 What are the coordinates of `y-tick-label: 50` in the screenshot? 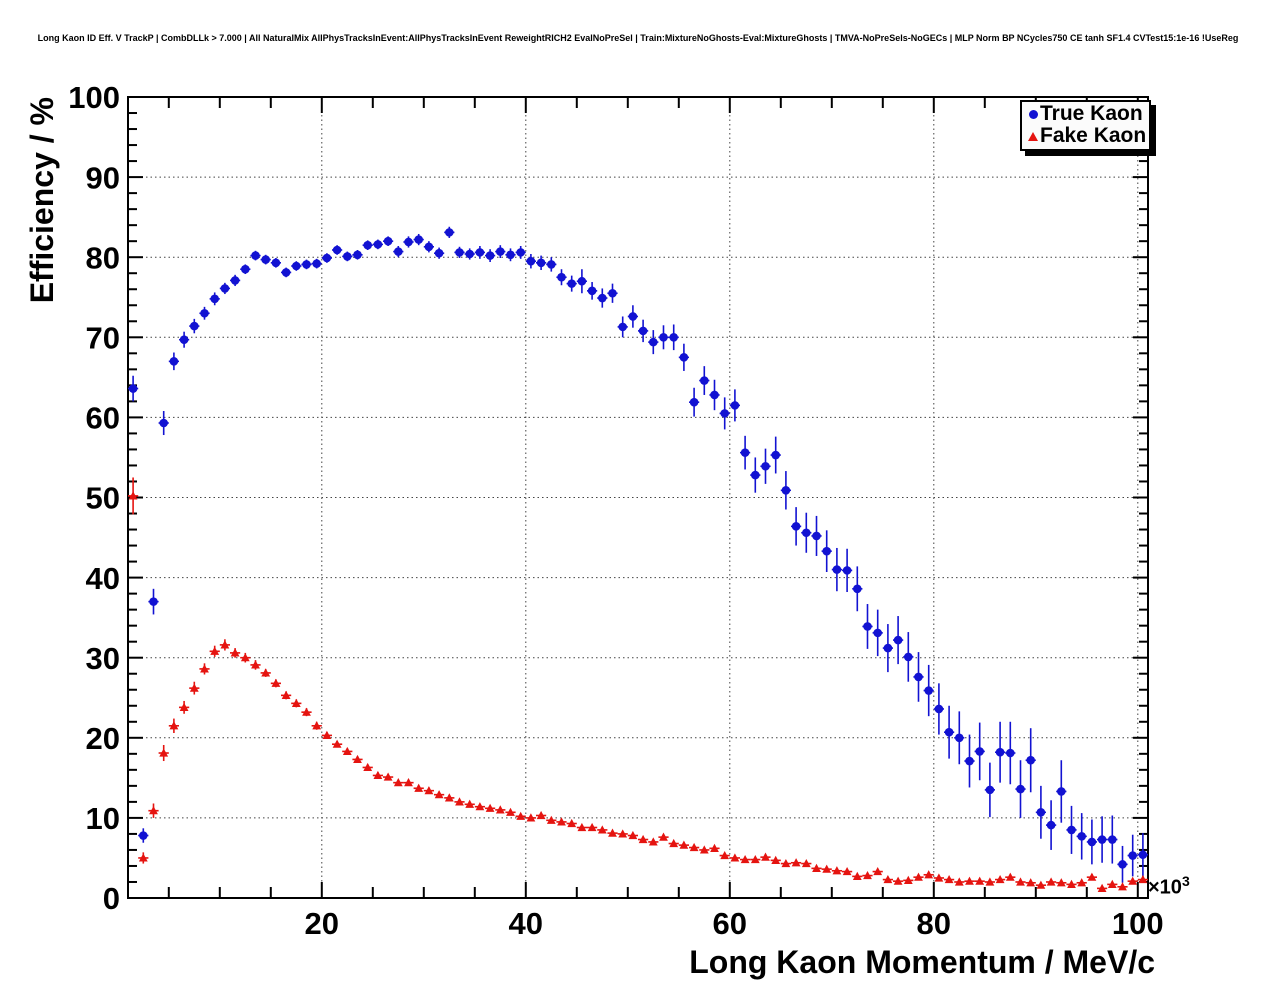 It's located at (103, 498).